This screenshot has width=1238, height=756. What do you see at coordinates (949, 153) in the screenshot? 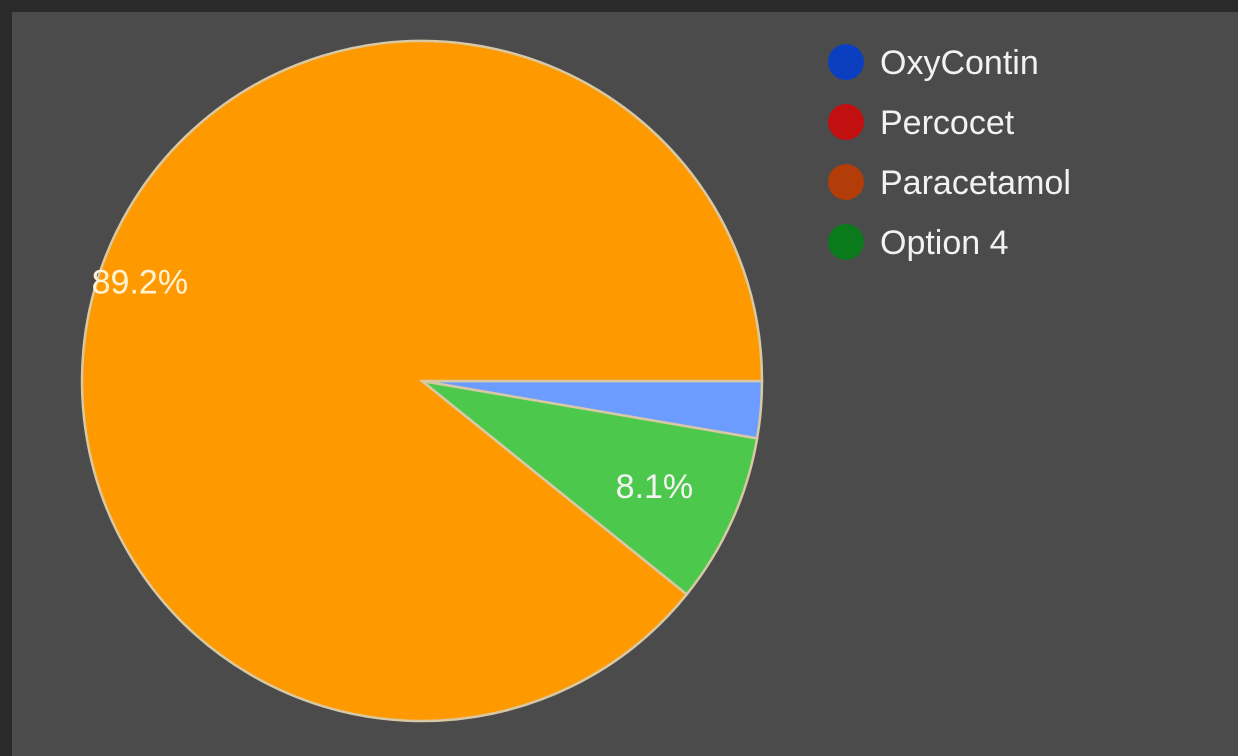
I see `legend: OxyContin Percocet Paracetamol Option 4` at bounding box center [949, 153].